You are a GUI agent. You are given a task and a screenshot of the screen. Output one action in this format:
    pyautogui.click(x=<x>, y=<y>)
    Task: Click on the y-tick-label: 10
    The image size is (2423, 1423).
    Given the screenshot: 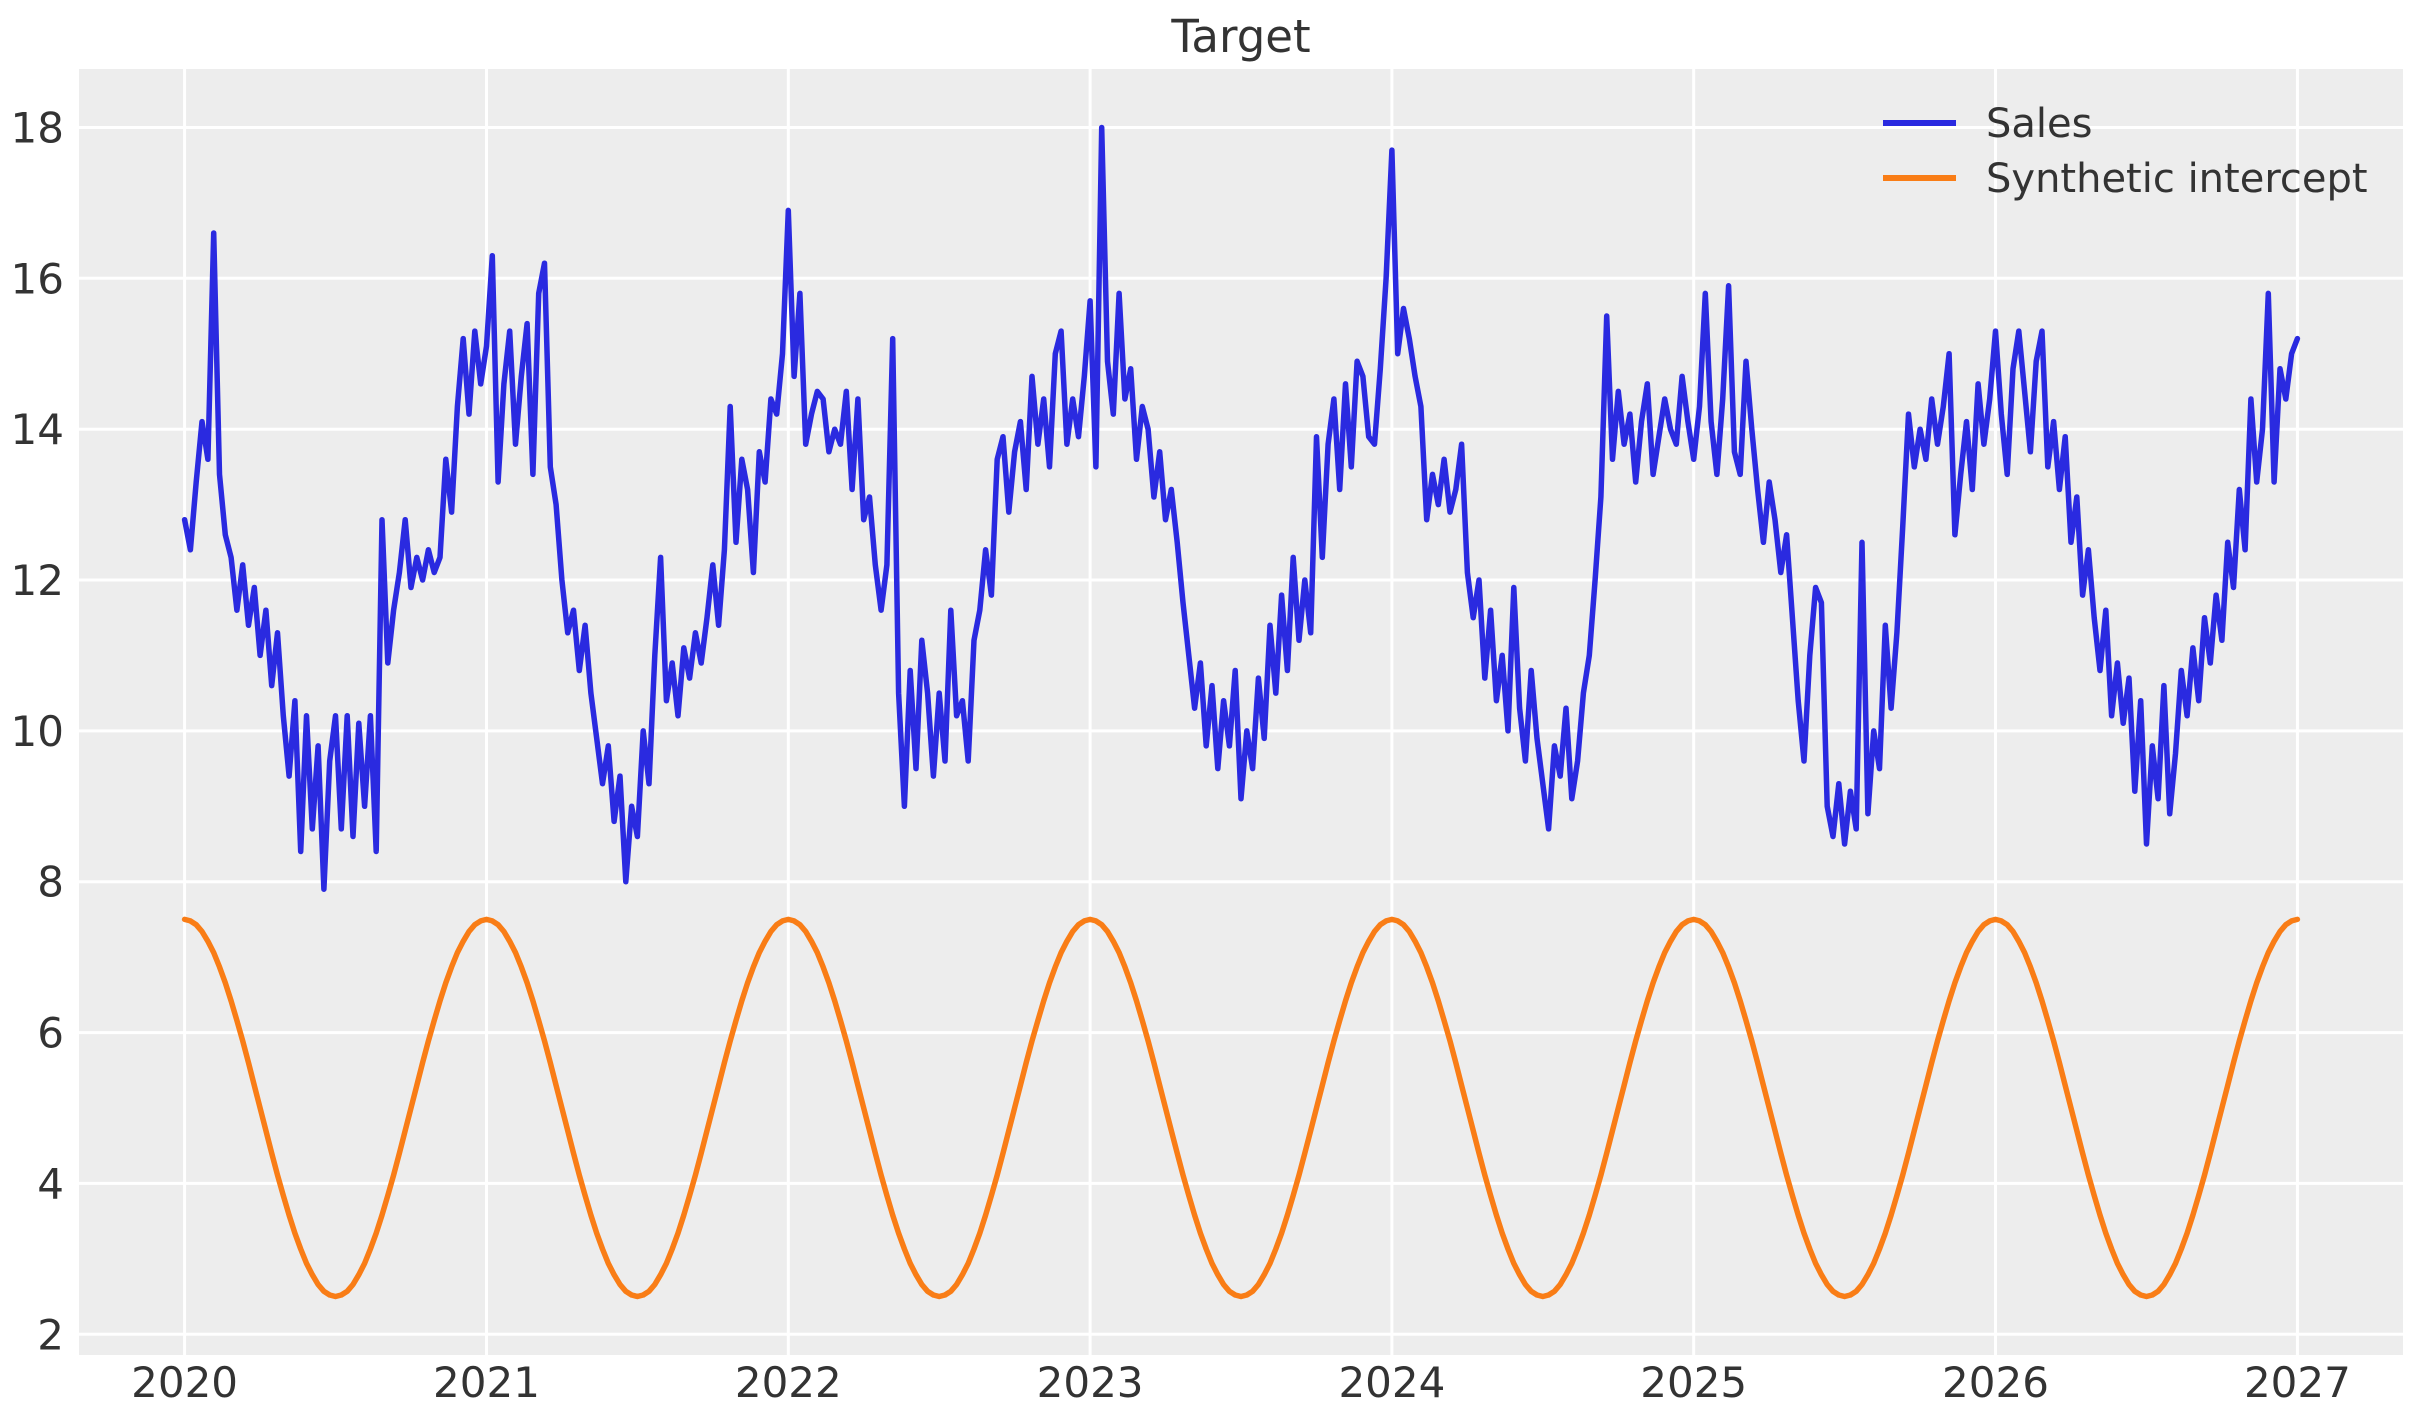 What is the action you would take?
    pyautogui.click(x=37, y=731)
    